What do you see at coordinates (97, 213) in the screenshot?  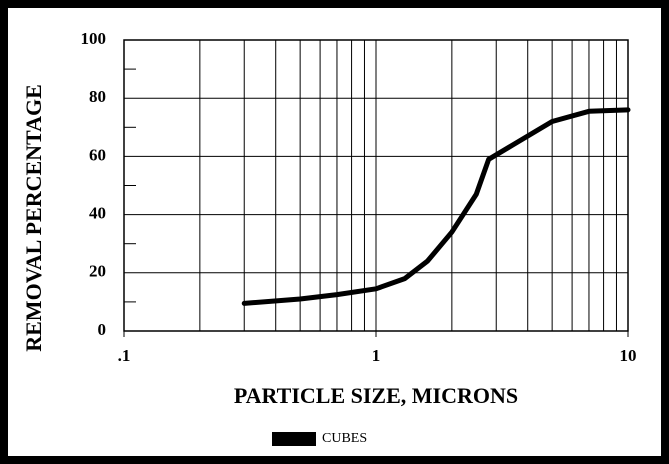 I see `y-tick-label: 40` at bounding box center [97, 213].